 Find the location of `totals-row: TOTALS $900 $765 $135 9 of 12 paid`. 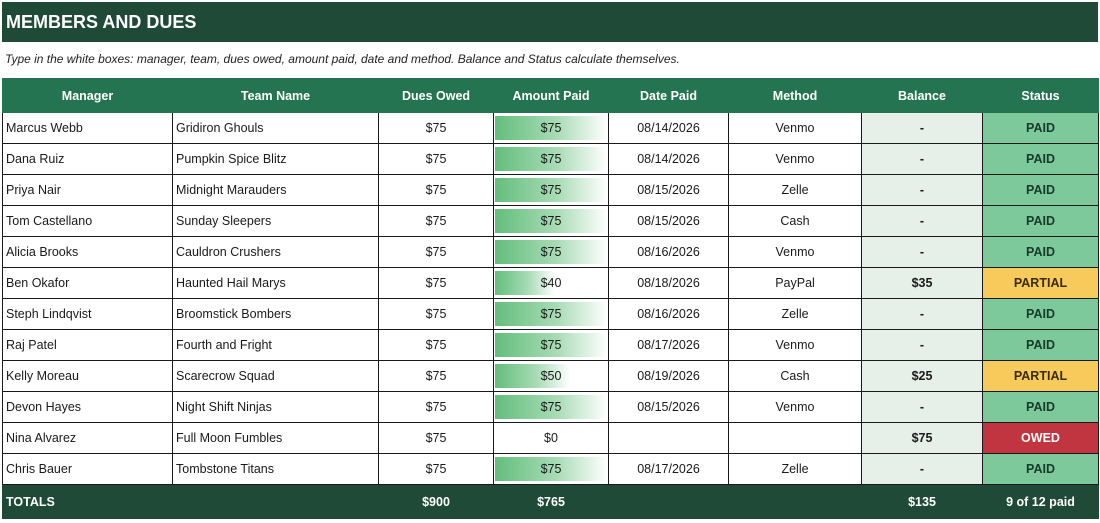

totals-row: TOTALS $900 $765 $135 9 of 12 paid is located at coordinates (550, 501).